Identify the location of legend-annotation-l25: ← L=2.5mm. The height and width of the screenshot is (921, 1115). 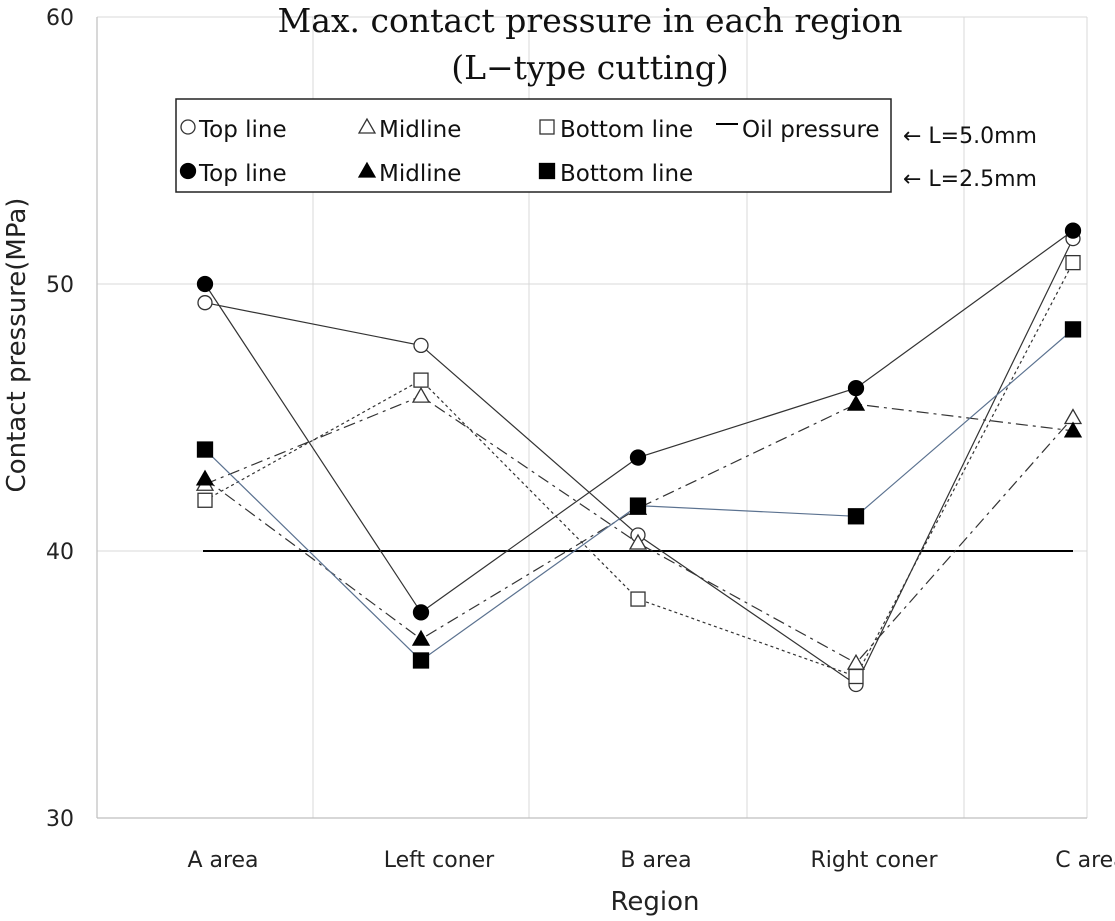
(970, 179).